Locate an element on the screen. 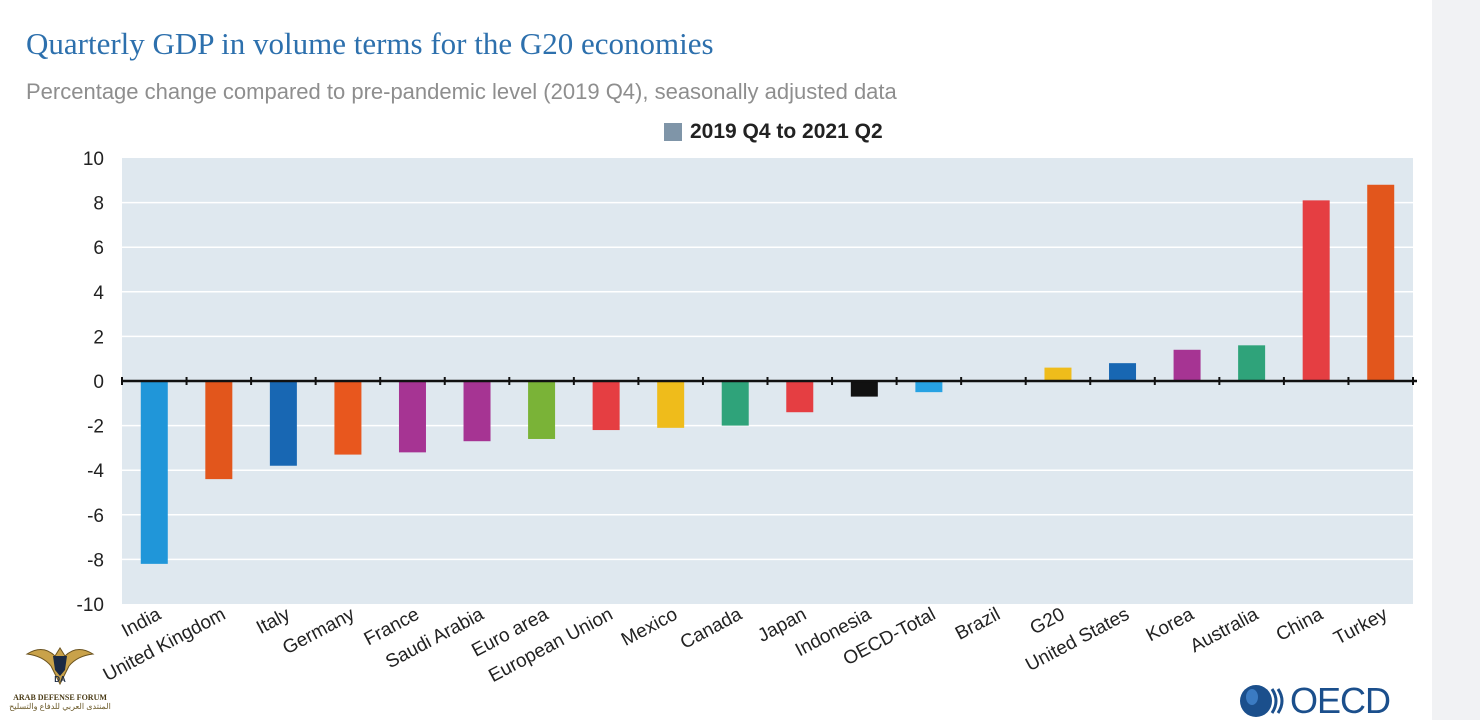 The height and width of the screenshot is (722, 1480). y-tick-label: 0 is located at coordinates (98, 382).